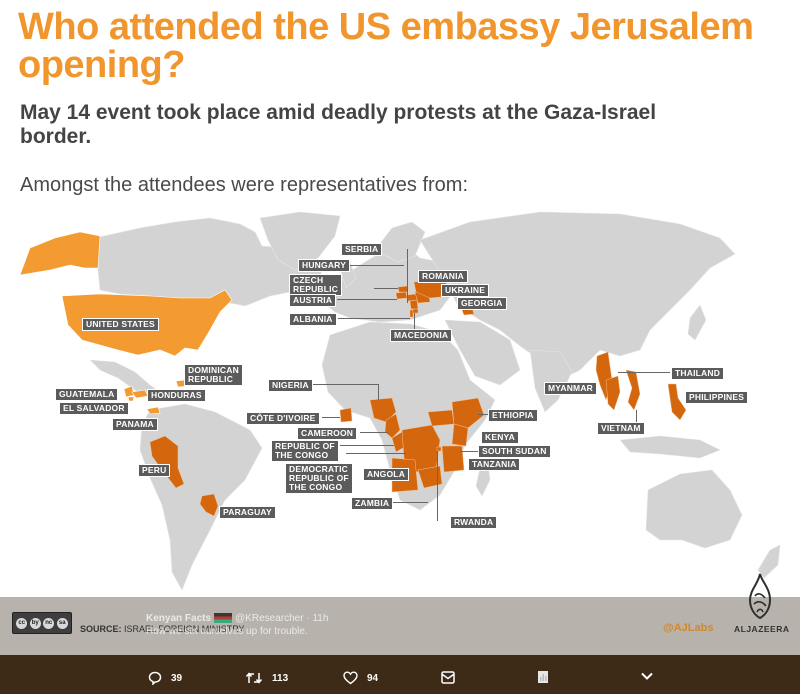 The height and width of the screenshot is (694, 800). I want to click on cc-by-icon: by, so click(35, 623).